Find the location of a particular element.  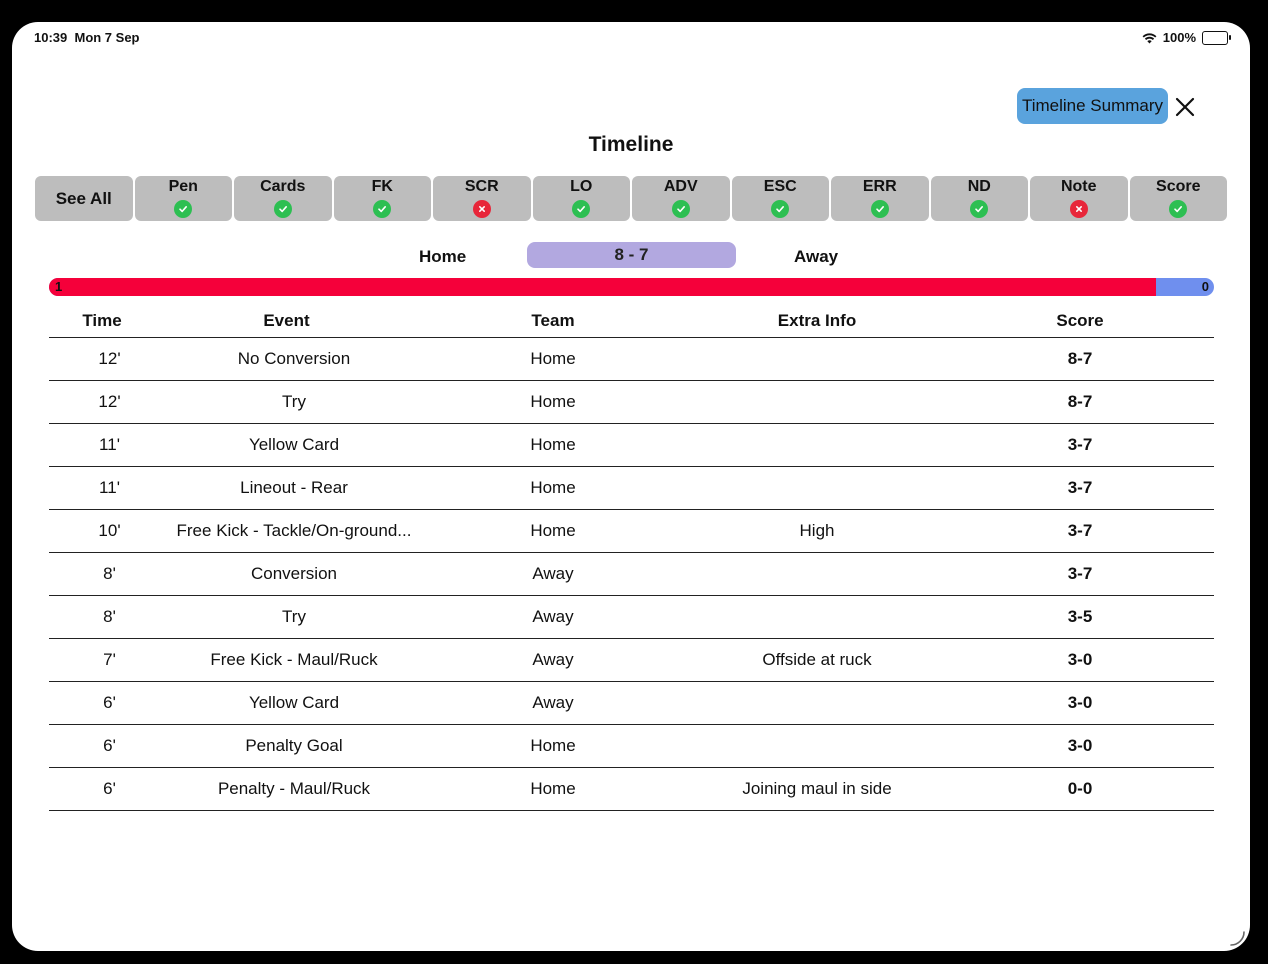

filter-label: SCR is located at coordinates (481, 186).